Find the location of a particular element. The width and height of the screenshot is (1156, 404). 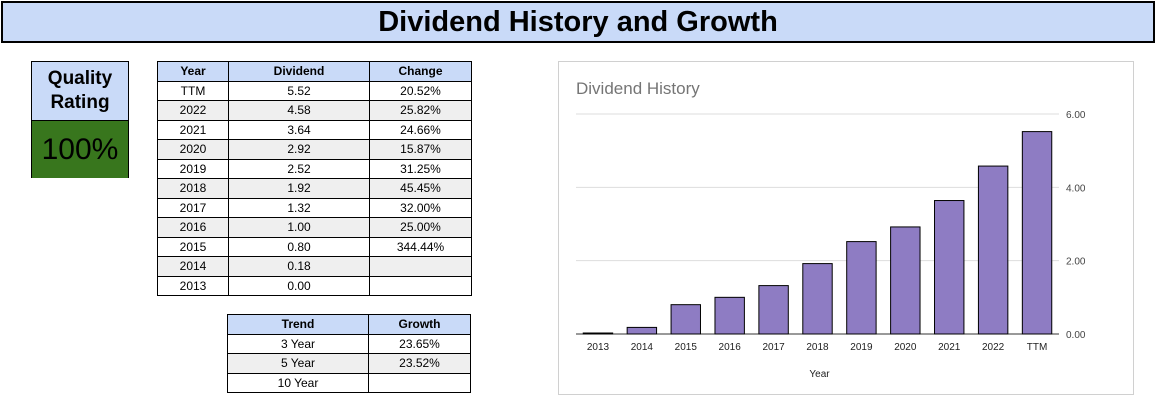

y-tick-label: 6.00 is located at coordinates (1076, 115).